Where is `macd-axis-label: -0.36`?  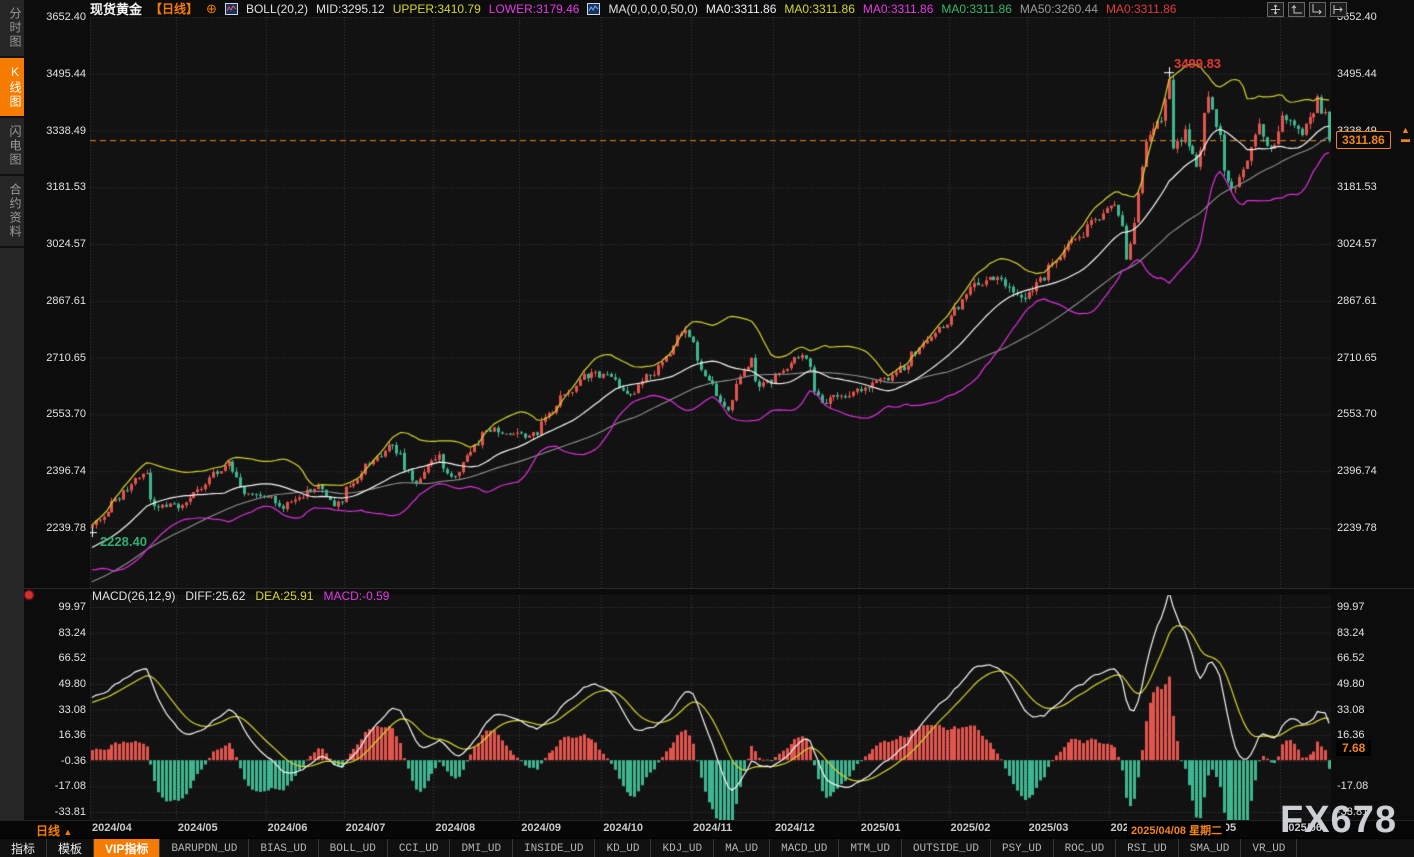 macd-axis-label: -0.36 is located at coordinates (73, 760).